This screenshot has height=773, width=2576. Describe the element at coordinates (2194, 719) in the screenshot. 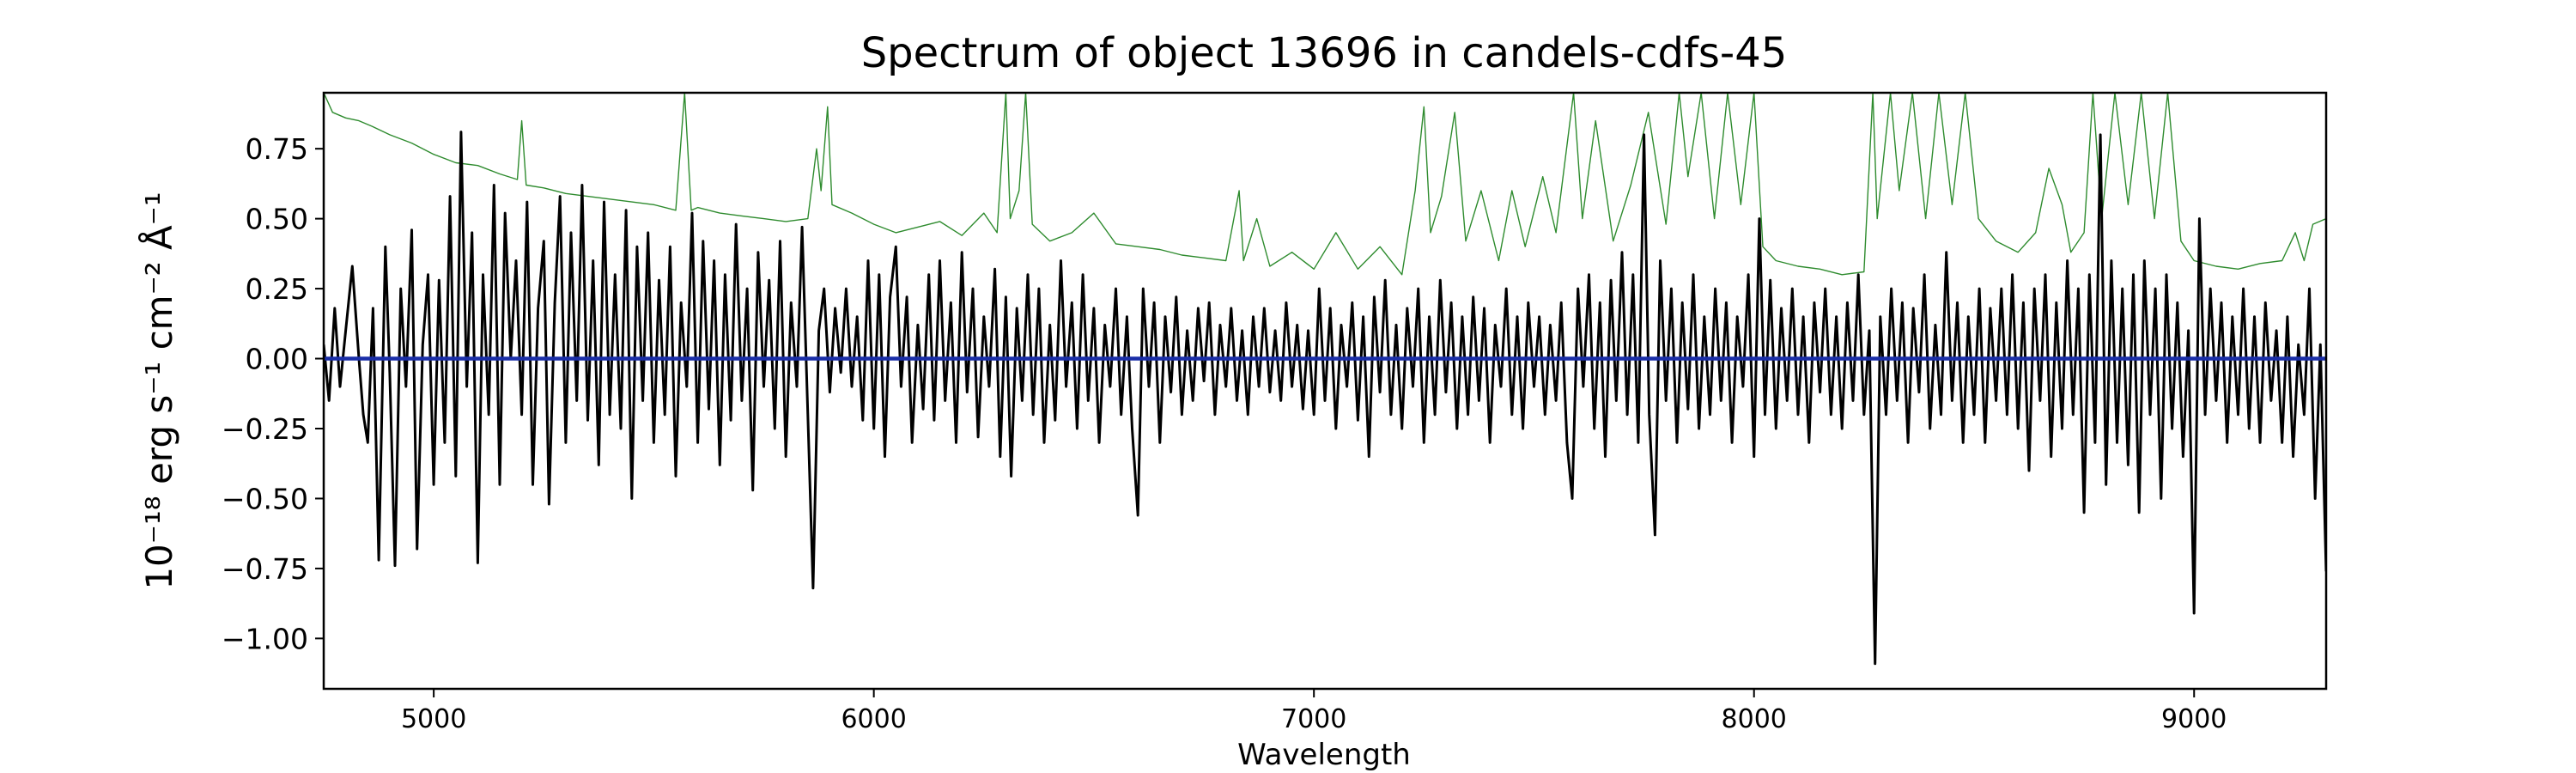

I see `x-tick-label: 9000` at that location.